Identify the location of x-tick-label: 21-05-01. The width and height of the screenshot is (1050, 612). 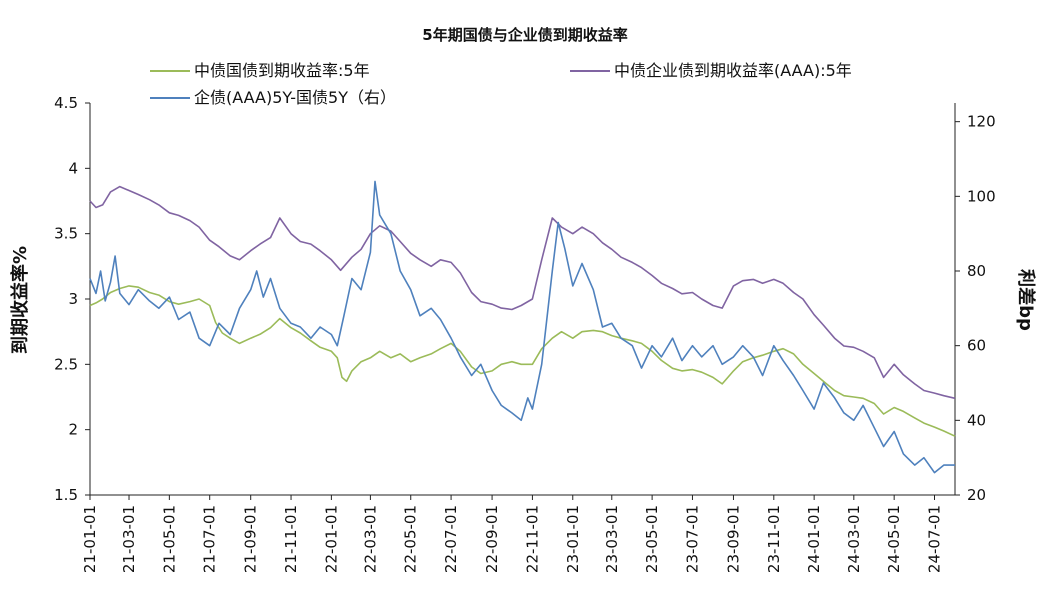
(169, 539).